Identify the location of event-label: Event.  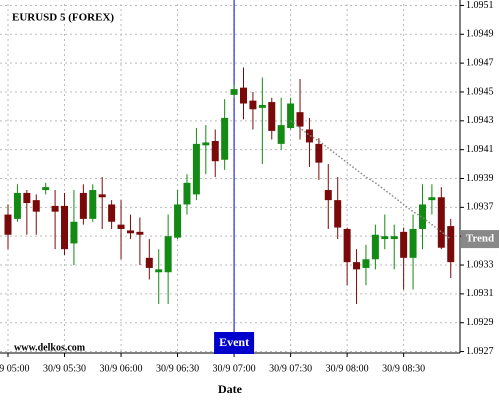
(234, 342).